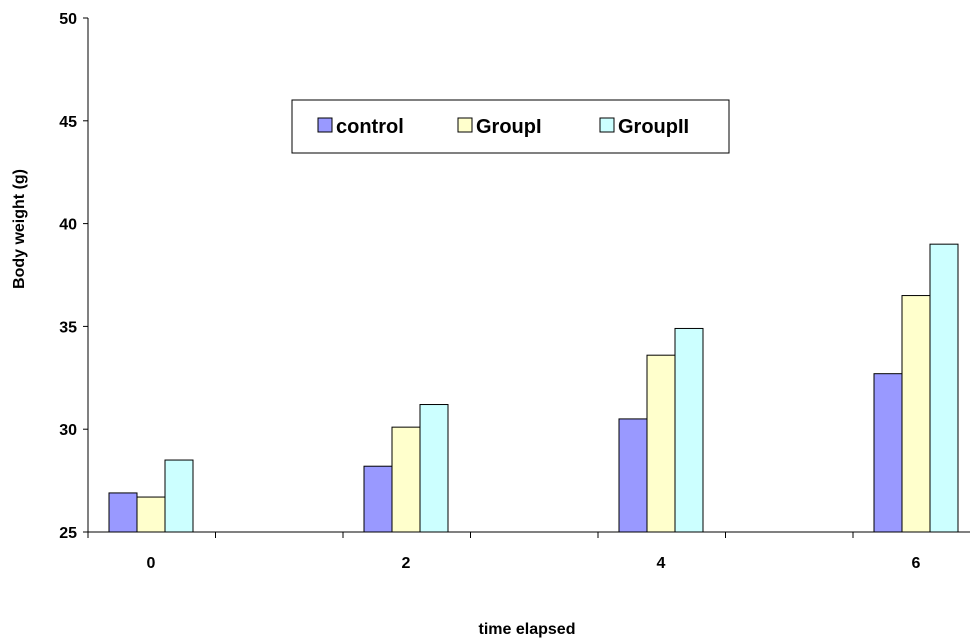 This screenshot has width=970, height=641. What do you see at coordinates (68, 122) in the screenshot?
I see `y-tick-label: 45` at bounding box center [68, 122].